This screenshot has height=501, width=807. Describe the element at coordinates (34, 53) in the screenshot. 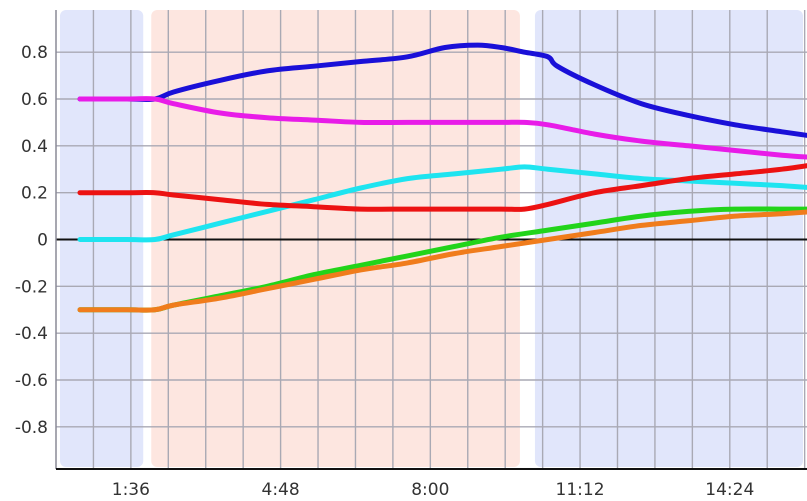

I see `y-tick-label: 0.8` at that location.